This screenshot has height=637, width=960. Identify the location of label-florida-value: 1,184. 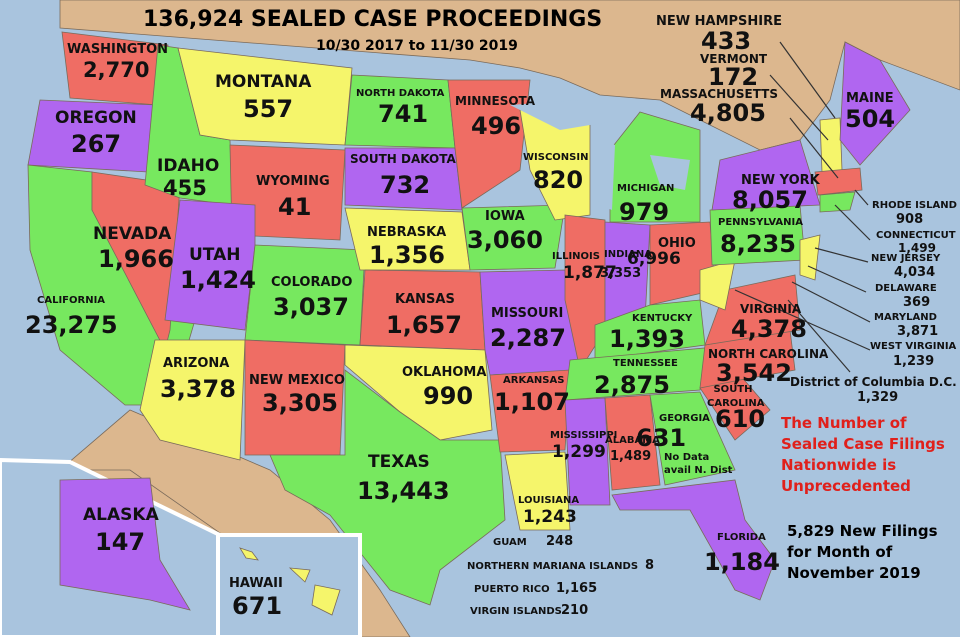
(742, 562).